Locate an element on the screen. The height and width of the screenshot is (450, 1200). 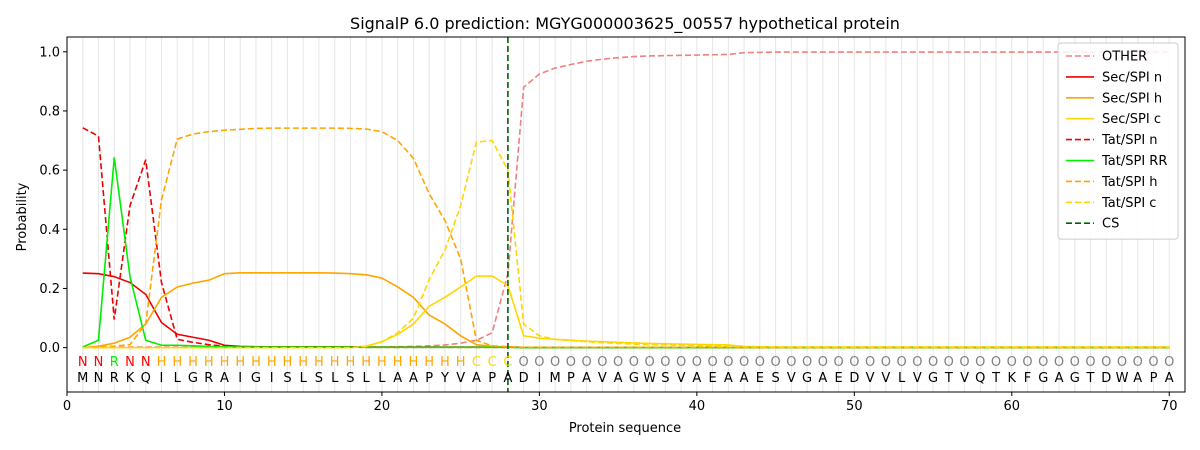
residue-letter: W is located at coordinates (1122, 378).